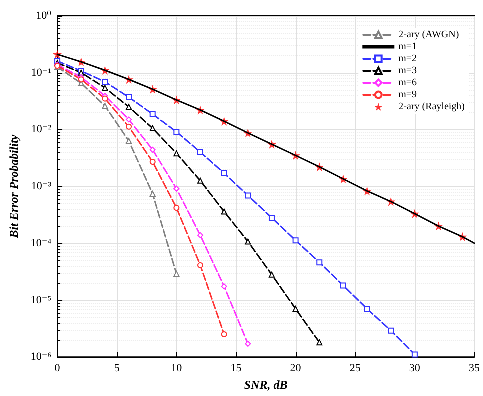 The height and width of the screenshot is (396, 483). I want to click on legend-label: m=2, so click(408, 59).